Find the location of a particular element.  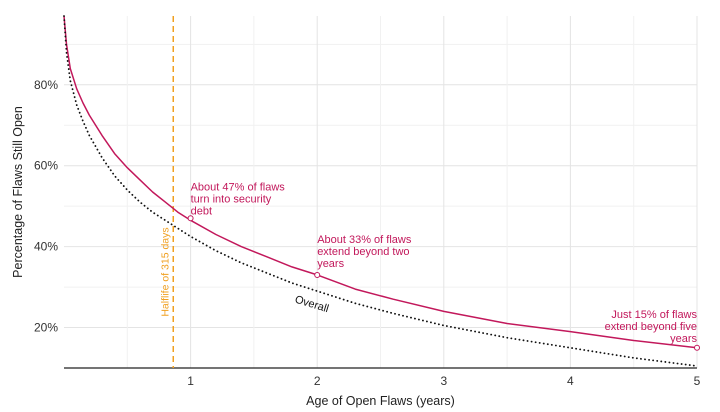

x-tick-label: 4 is located at coordinates (570, 381).